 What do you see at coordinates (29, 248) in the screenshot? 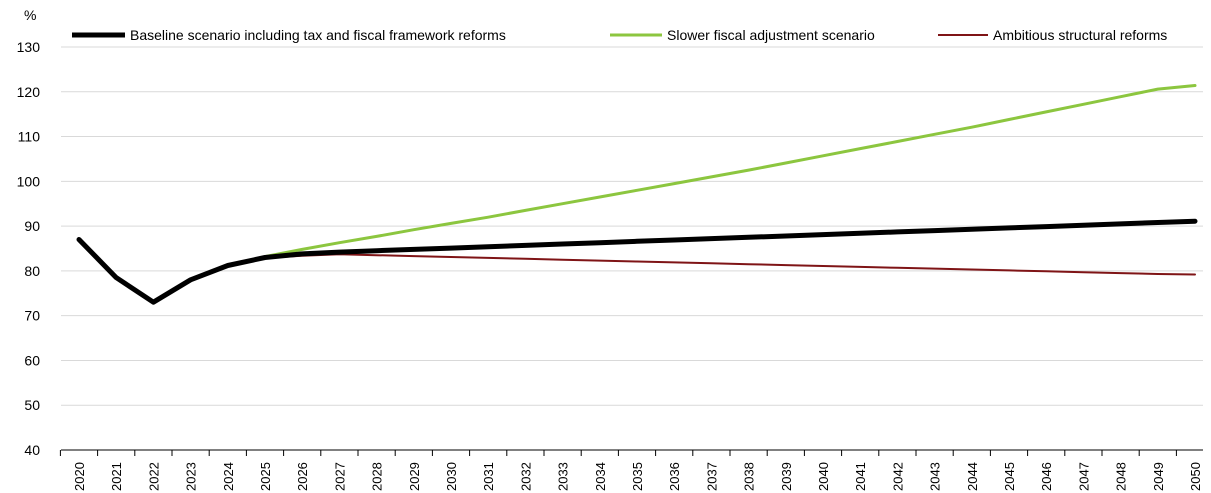
I see `y-tick-labels: 40 50 60 70 80 90 100 110 120 130` at bounding box center [29, 248].